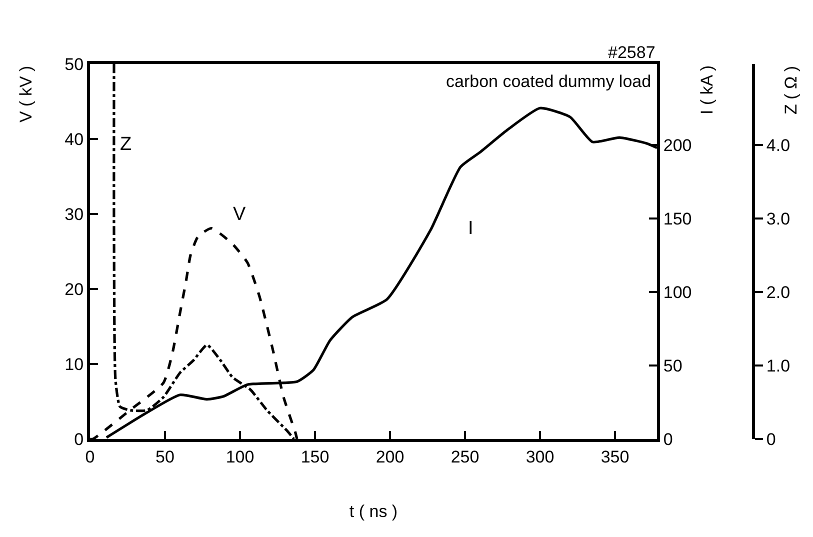 The height and width of the screenshot is (537, 813). I want to click on x-tick-label: 300, so click(540, 456).